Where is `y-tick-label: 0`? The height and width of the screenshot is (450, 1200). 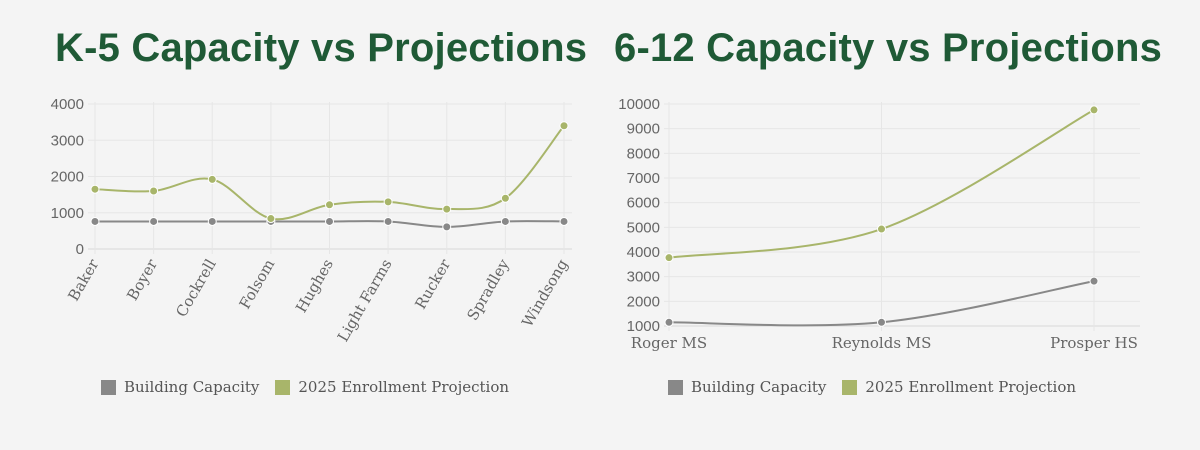
y-tick-label: 0 is located at coordinates (80, 249).